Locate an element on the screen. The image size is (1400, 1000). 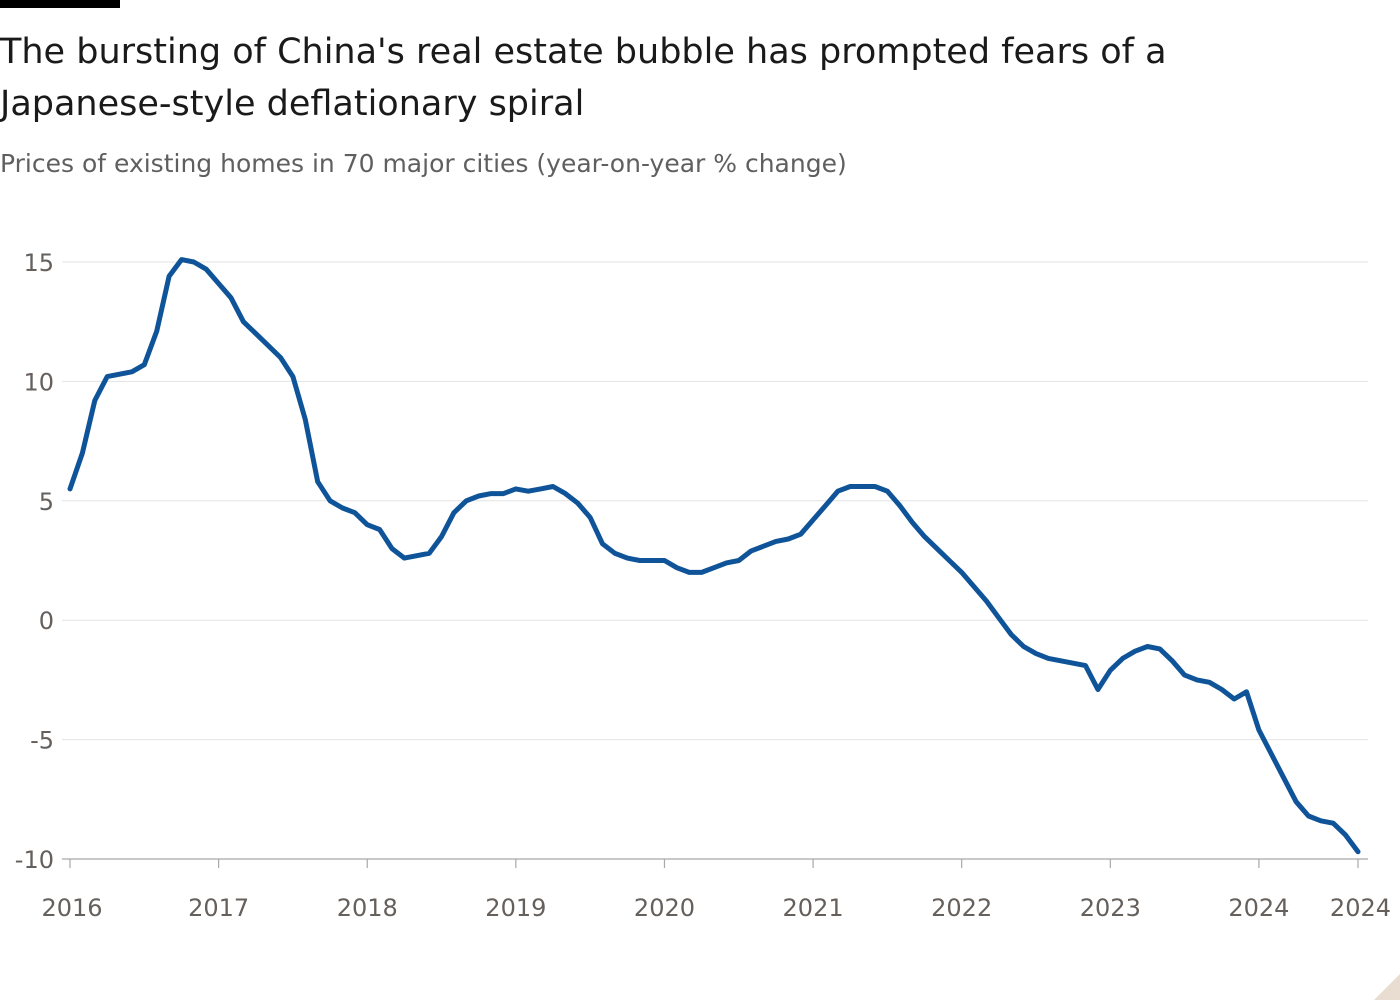
x-tick-label: 2016 is located at coordinates (71, 908).